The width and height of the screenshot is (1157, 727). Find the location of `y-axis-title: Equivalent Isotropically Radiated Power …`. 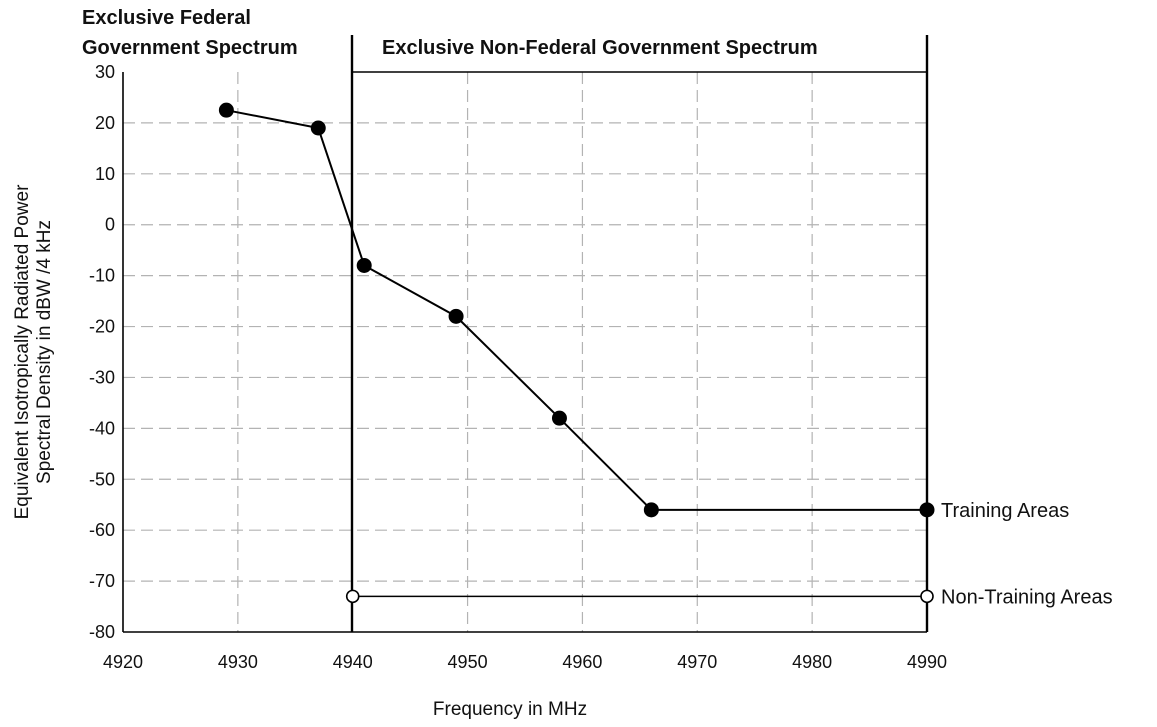

y-axis-title: Equivalent Isotropically Radiated Power … is located at coordinates (33, 351).